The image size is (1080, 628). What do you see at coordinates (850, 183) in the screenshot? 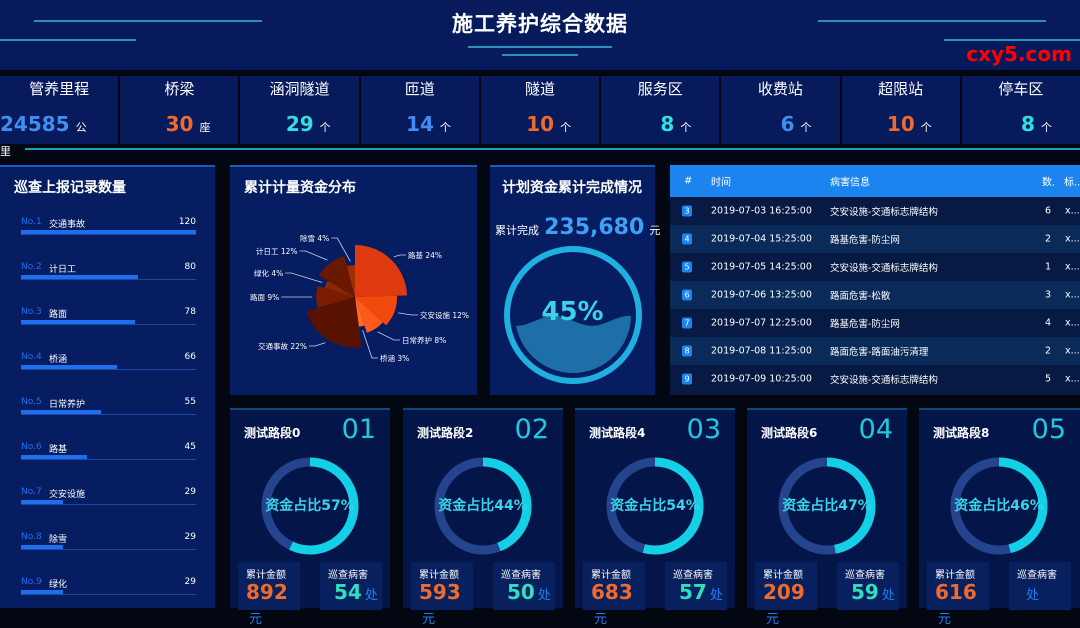
I see `col-info: 病害信息` at bounding box center [850, 183].